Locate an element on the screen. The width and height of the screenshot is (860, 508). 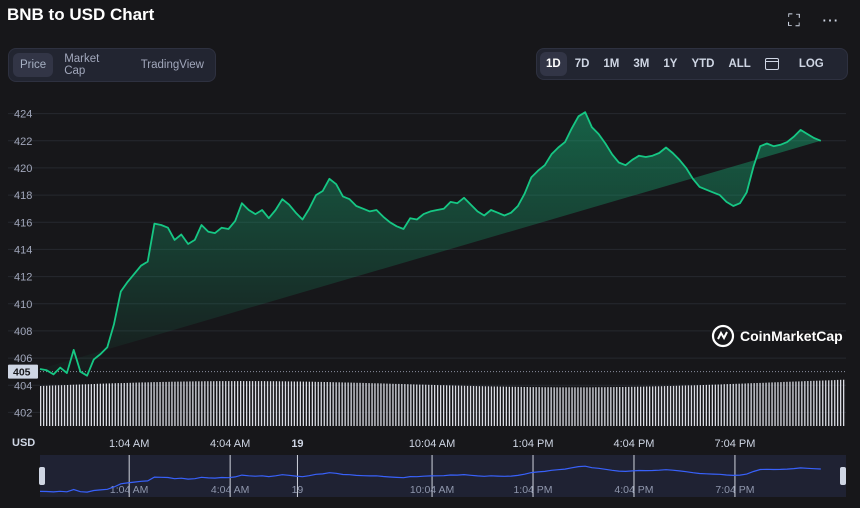
y-tick-label: 416 is located at coordinates (23, 223).